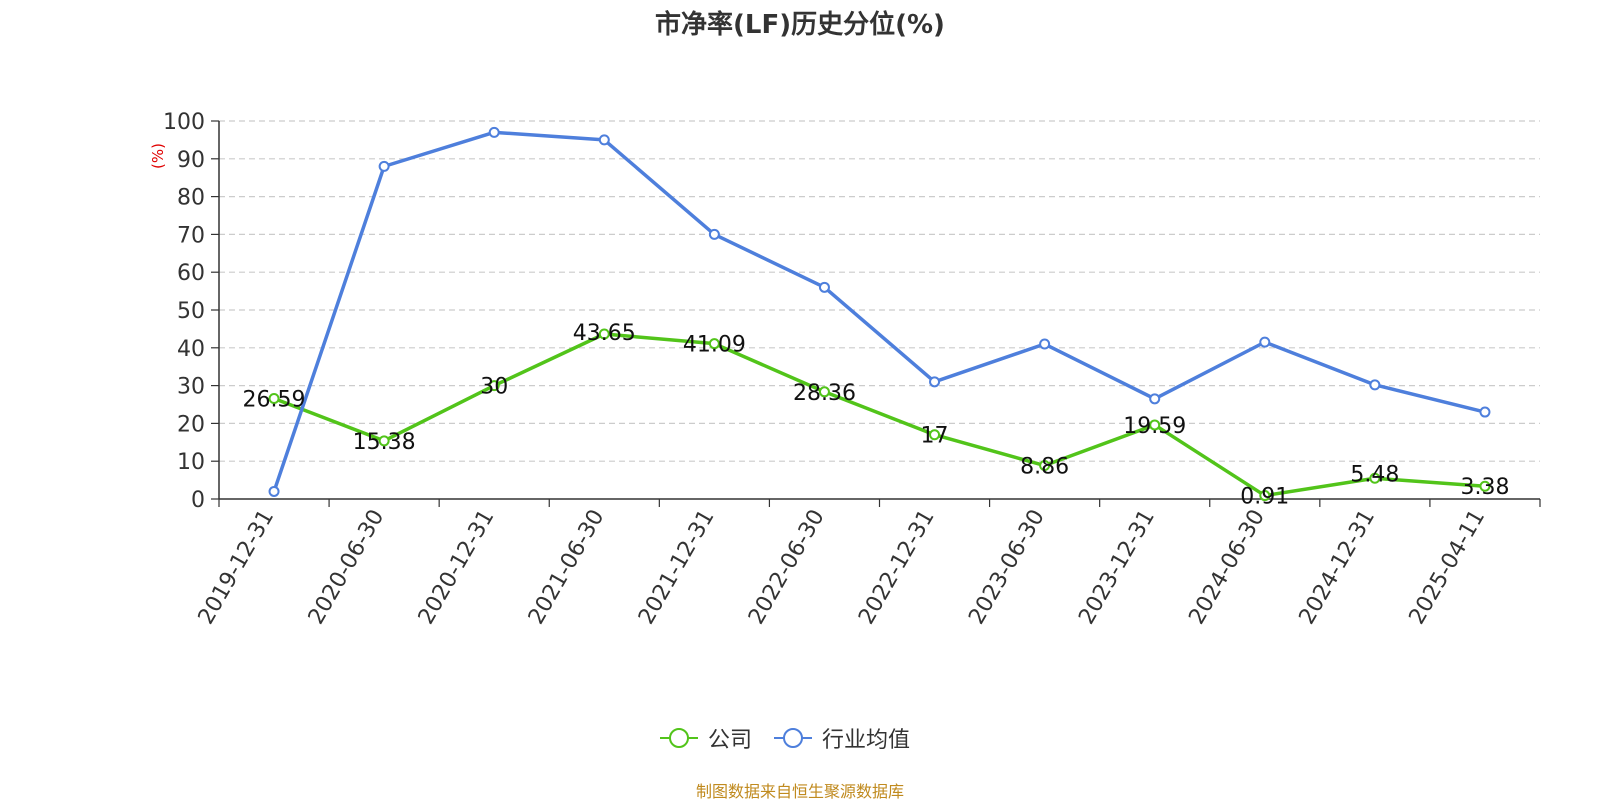 This screenshot has height=802, width=1600. Describe the element at coordinates (191, 235) in the screenshot. I see `y-tick-label: 70` at that location.